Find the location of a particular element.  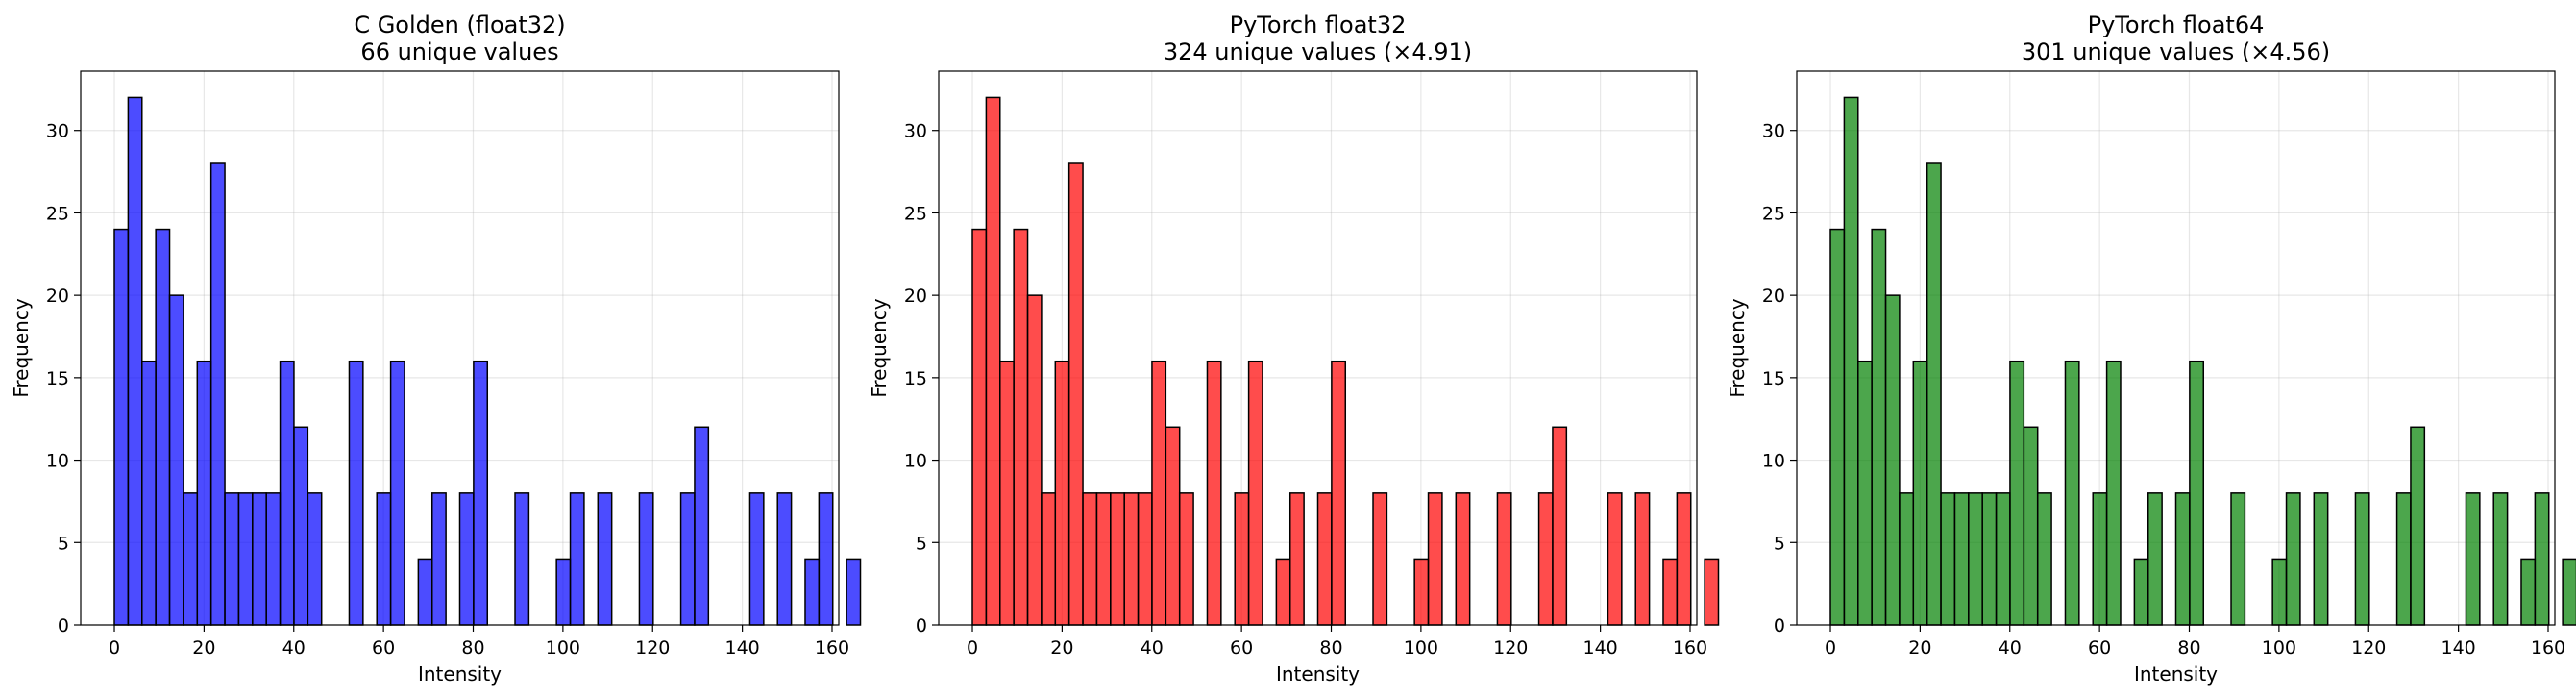

chart-subtitle: 301 unique values (×4.56) is located at coordinates (2176, 52).